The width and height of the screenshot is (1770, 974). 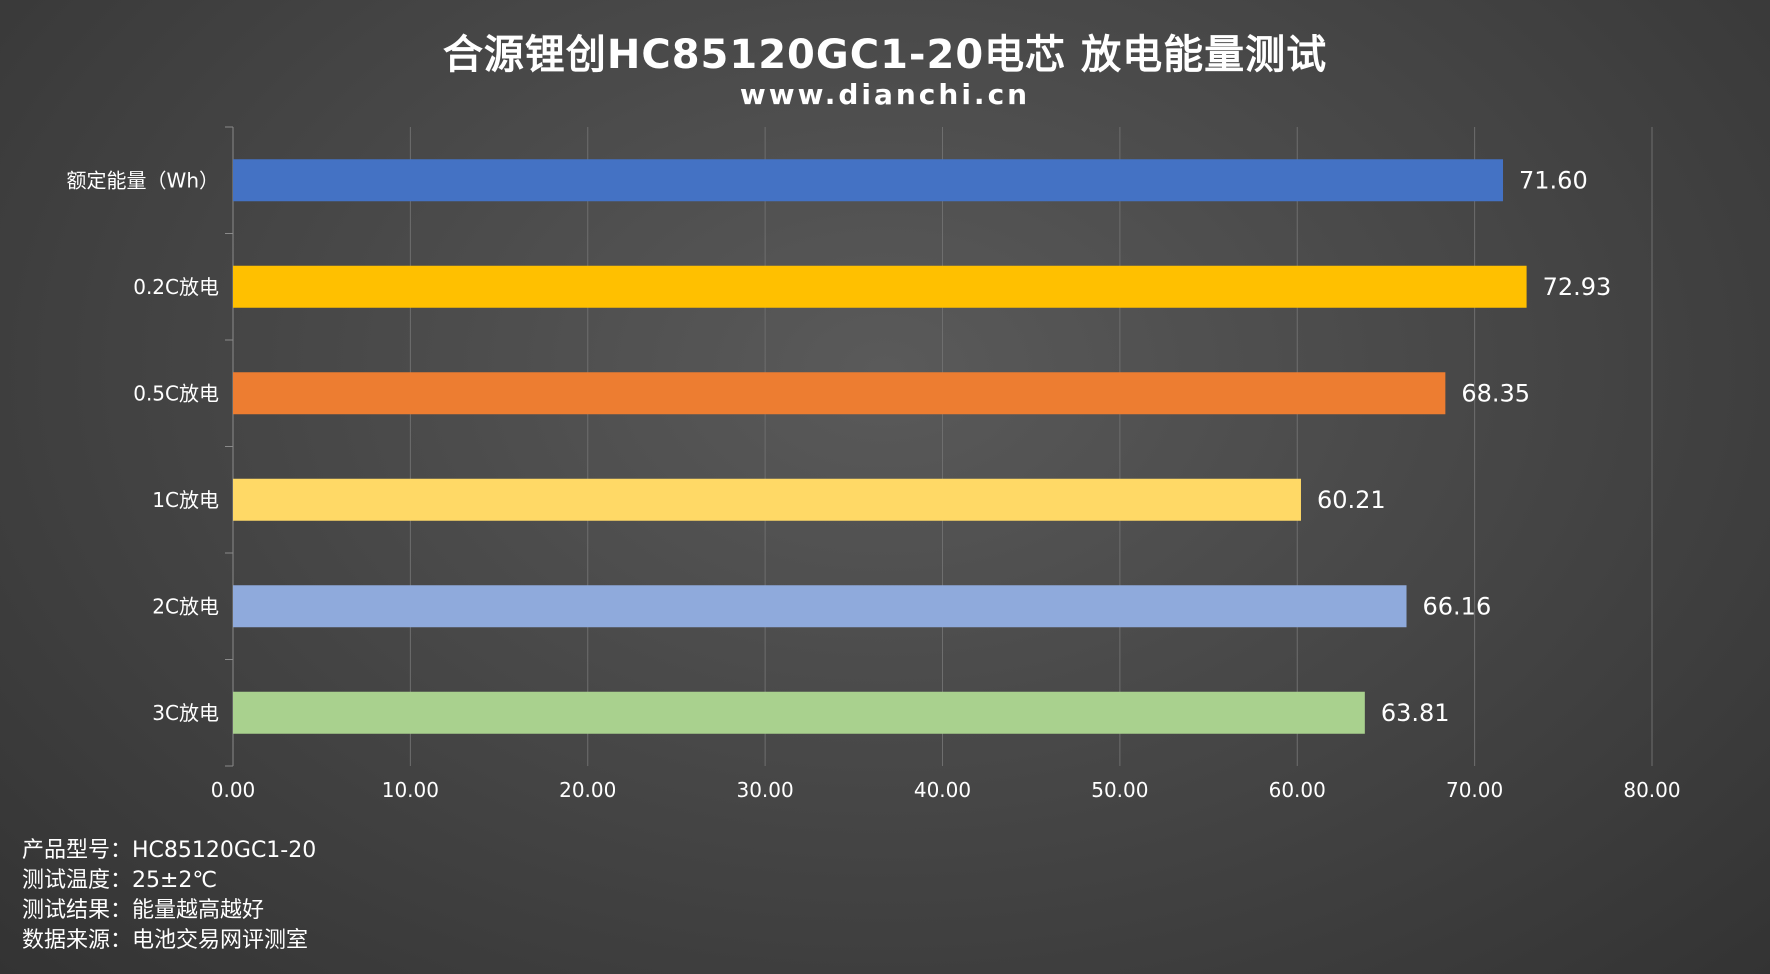 I want to click on value-label: 63.81, so click(x=1415, y=713).